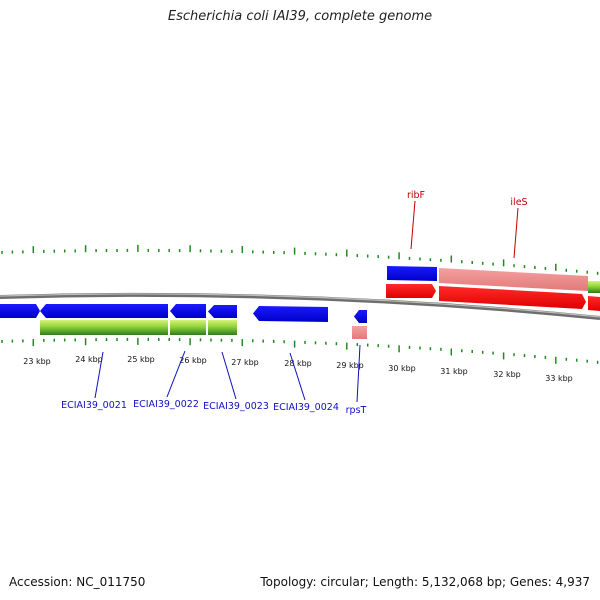 The image size is (600, 600). What do you see at coordinates (559, 378) in the screenshot?
I see `scale-label: 33 kbp` at bounding box center [559, 378].